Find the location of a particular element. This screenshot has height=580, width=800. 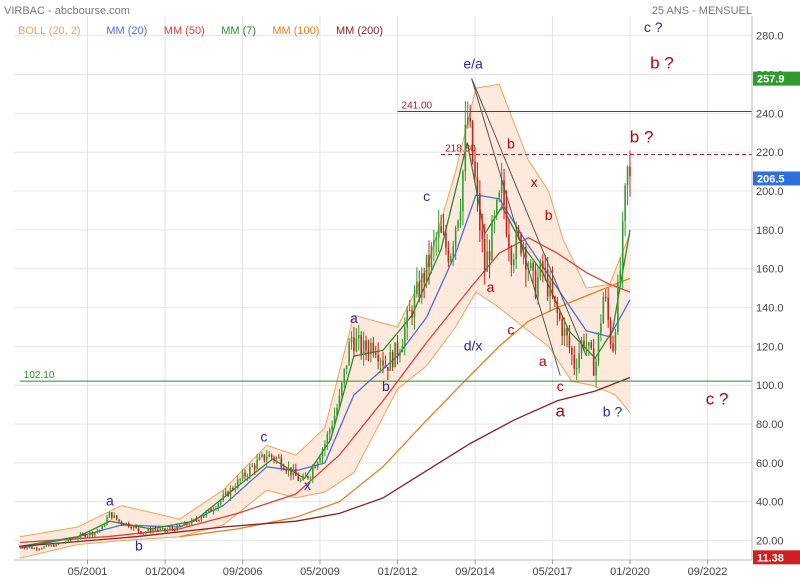

y-tick-label: 100.0 is located at coordinates (770, 386).